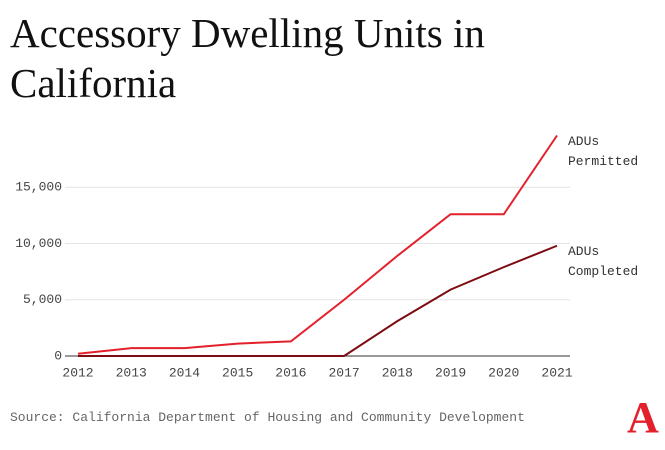 The width and height of the screenshot is (665, 450). I want to click on x-tick-label: 2012, so click(77, 372).